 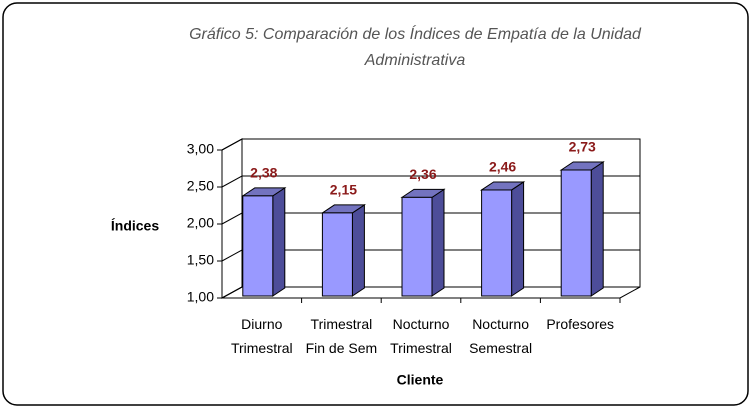 I want to click on x-tick-label: Diurno Trimestral, so click(x=261, y=336).